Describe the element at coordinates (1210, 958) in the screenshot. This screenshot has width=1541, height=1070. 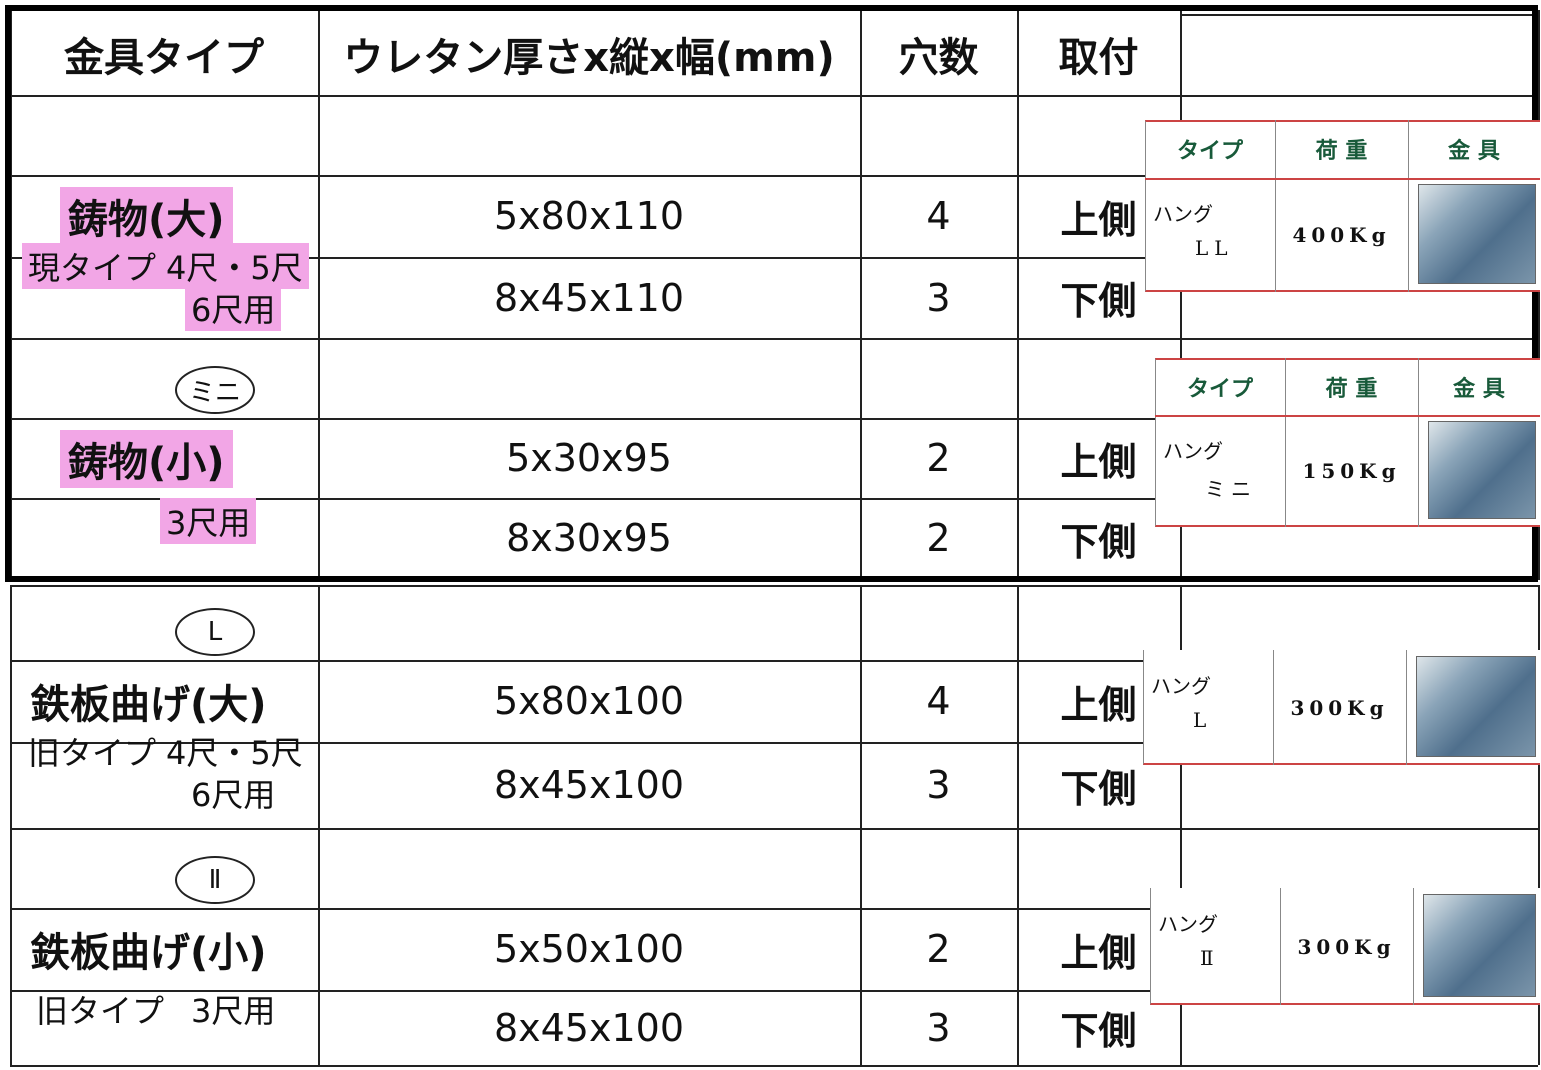
I see `spec-type: Ⅱ` at that location.